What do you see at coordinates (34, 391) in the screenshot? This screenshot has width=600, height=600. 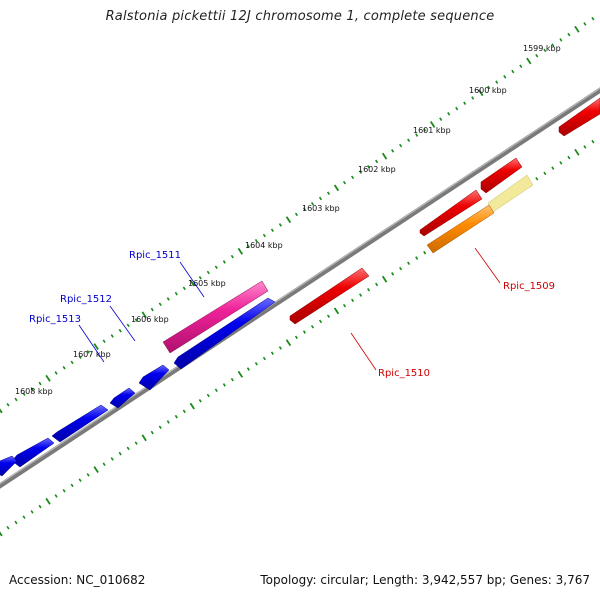 I see `kbp-label: 1608 kbp` at bounding box center [34, 391].